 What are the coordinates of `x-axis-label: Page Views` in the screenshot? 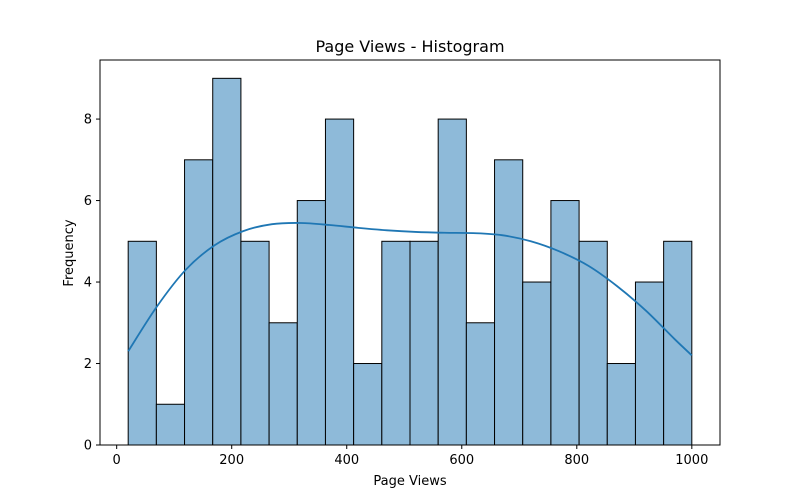 It's located at (409, 481).